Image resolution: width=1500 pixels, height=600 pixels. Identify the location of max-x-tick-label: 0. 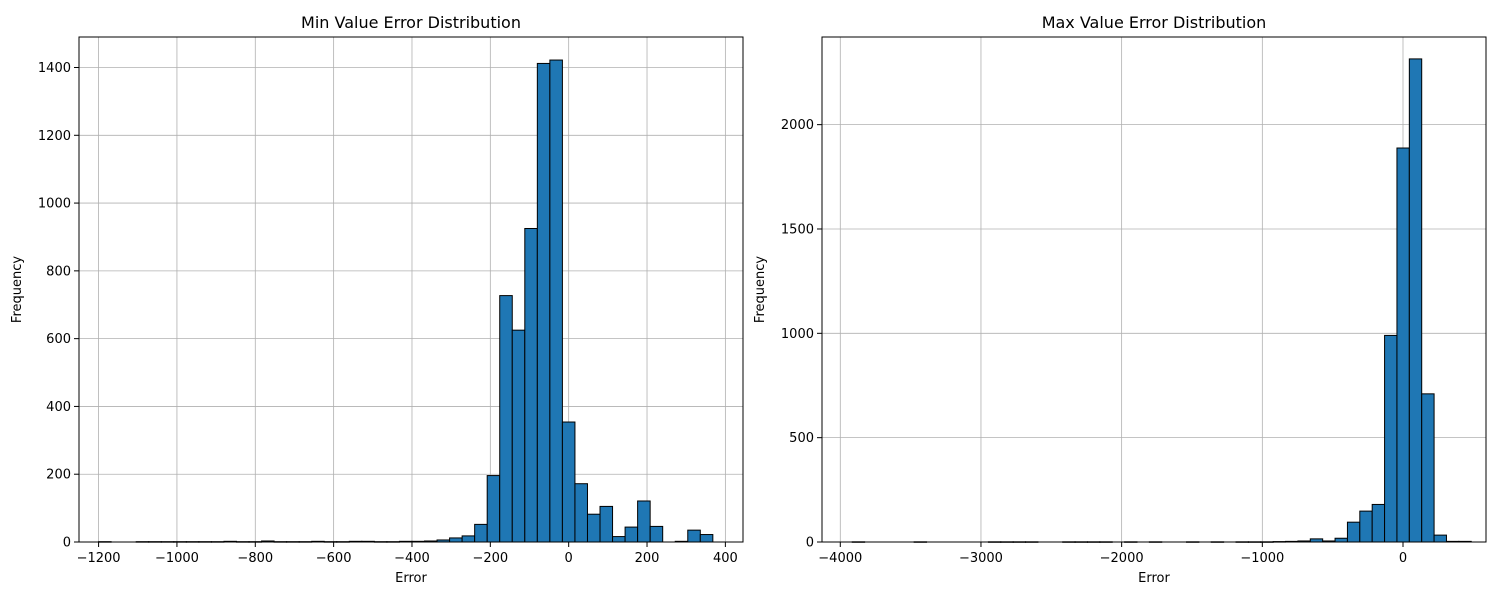
(1403, 558).